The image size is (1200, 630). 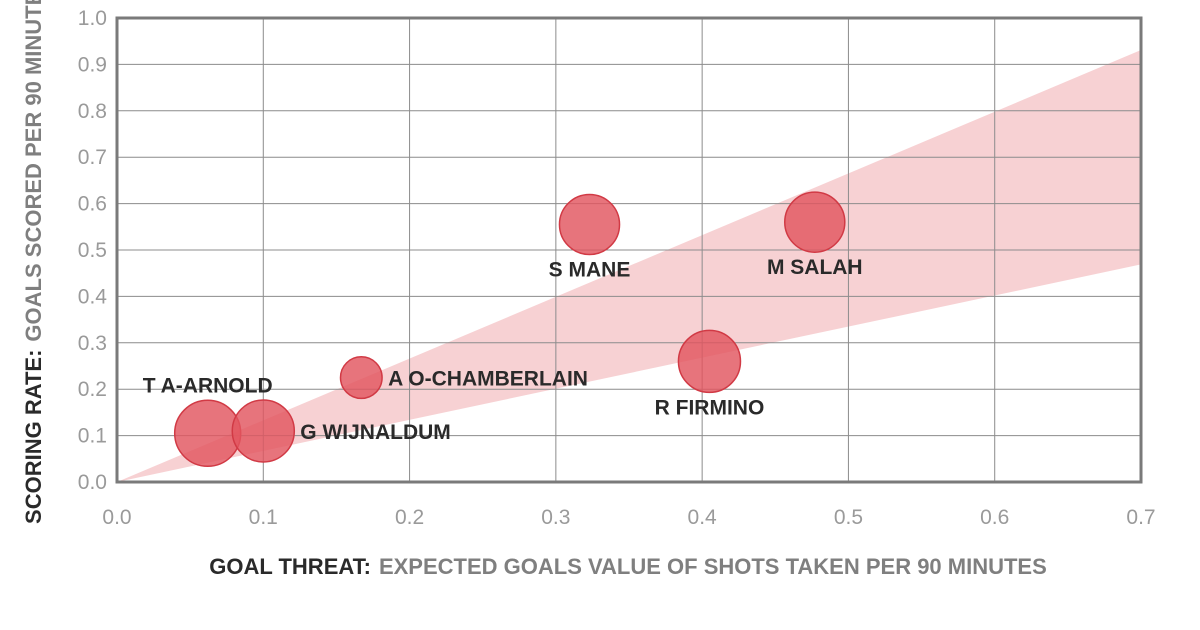 What do you see at coordinates (92, 343) in the screenshot?
I see `y-tick-label: 0.3` at bounding box center [92, 343].